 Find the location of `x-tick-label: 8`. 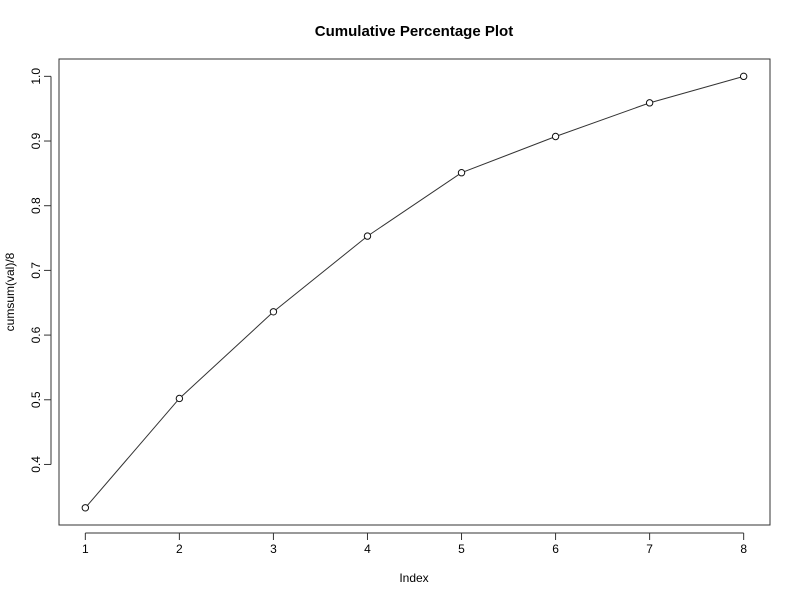

x-tick-label: 8 is located at coordinates (743, 549).